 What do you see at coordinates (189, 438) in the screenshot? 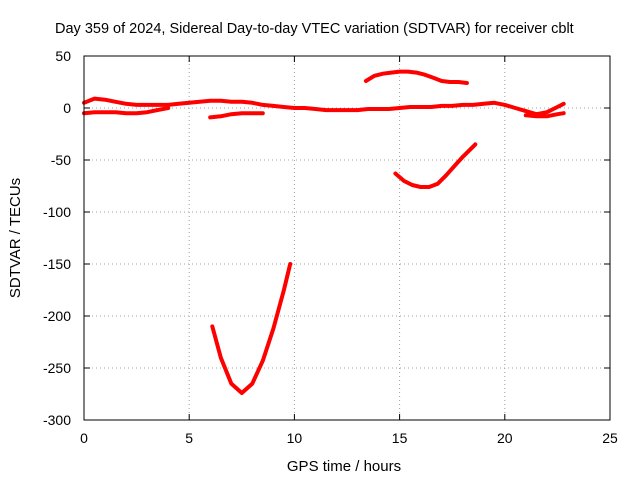
I see `x-tick-label: 5` at bounding box center [189, 438].